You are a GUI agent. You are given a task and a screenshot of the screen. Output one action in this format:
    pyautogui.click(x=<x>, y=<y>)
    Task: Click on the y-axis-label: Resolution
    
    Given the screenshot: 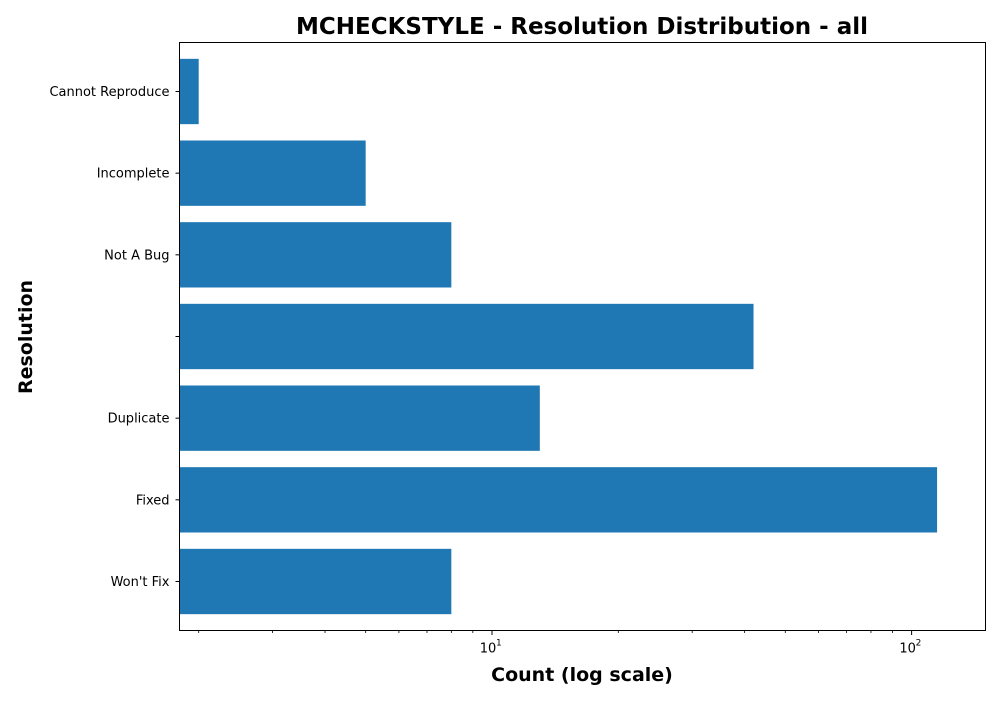 What is the action you would take?
    pyautogui.click(x=26, y=337)
    